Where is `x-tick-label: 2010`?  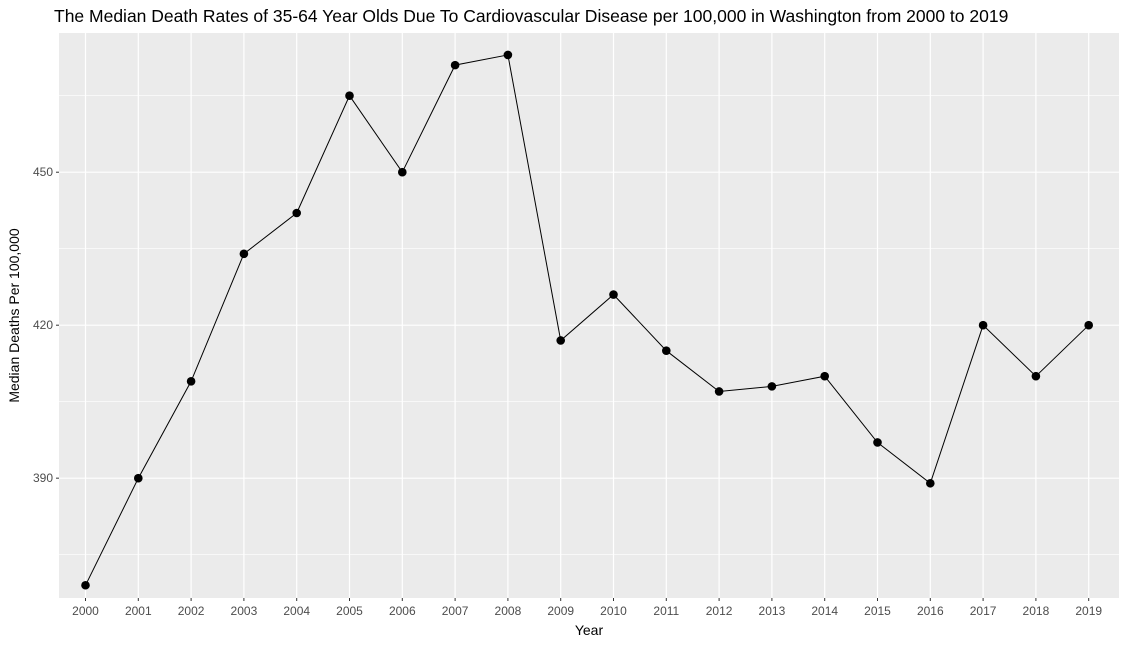 x-tick-label: 2010 is located at coordinates (613, 611).